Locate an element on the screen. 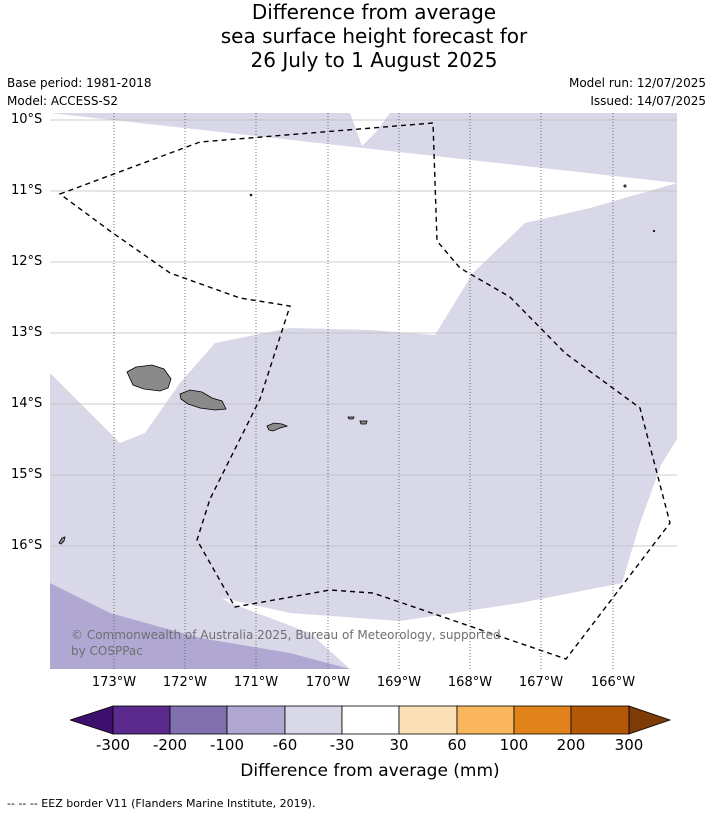  lon-label: 170°W is located at coordinates (328, 682).